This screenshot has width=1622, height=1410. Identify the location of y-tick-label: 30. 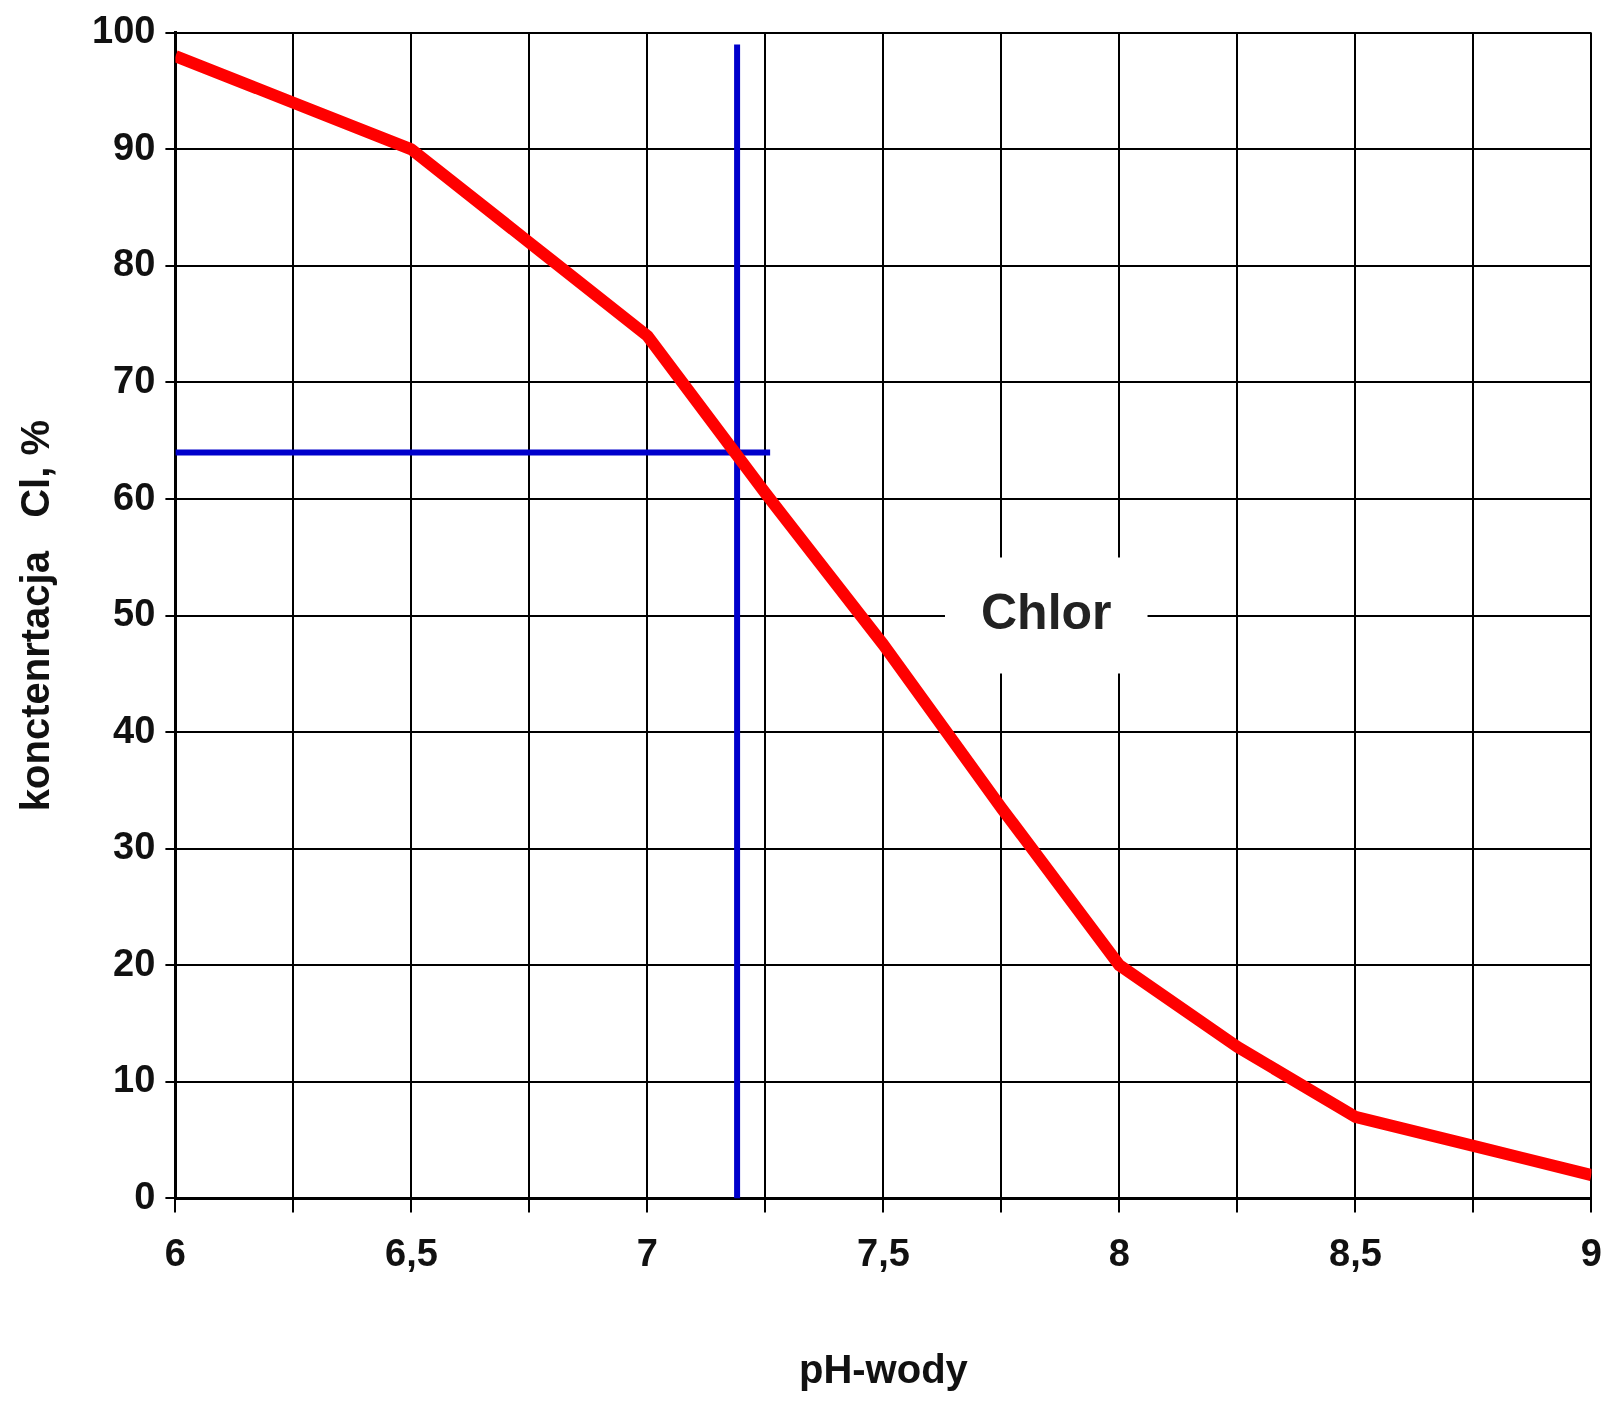
(134, 846).